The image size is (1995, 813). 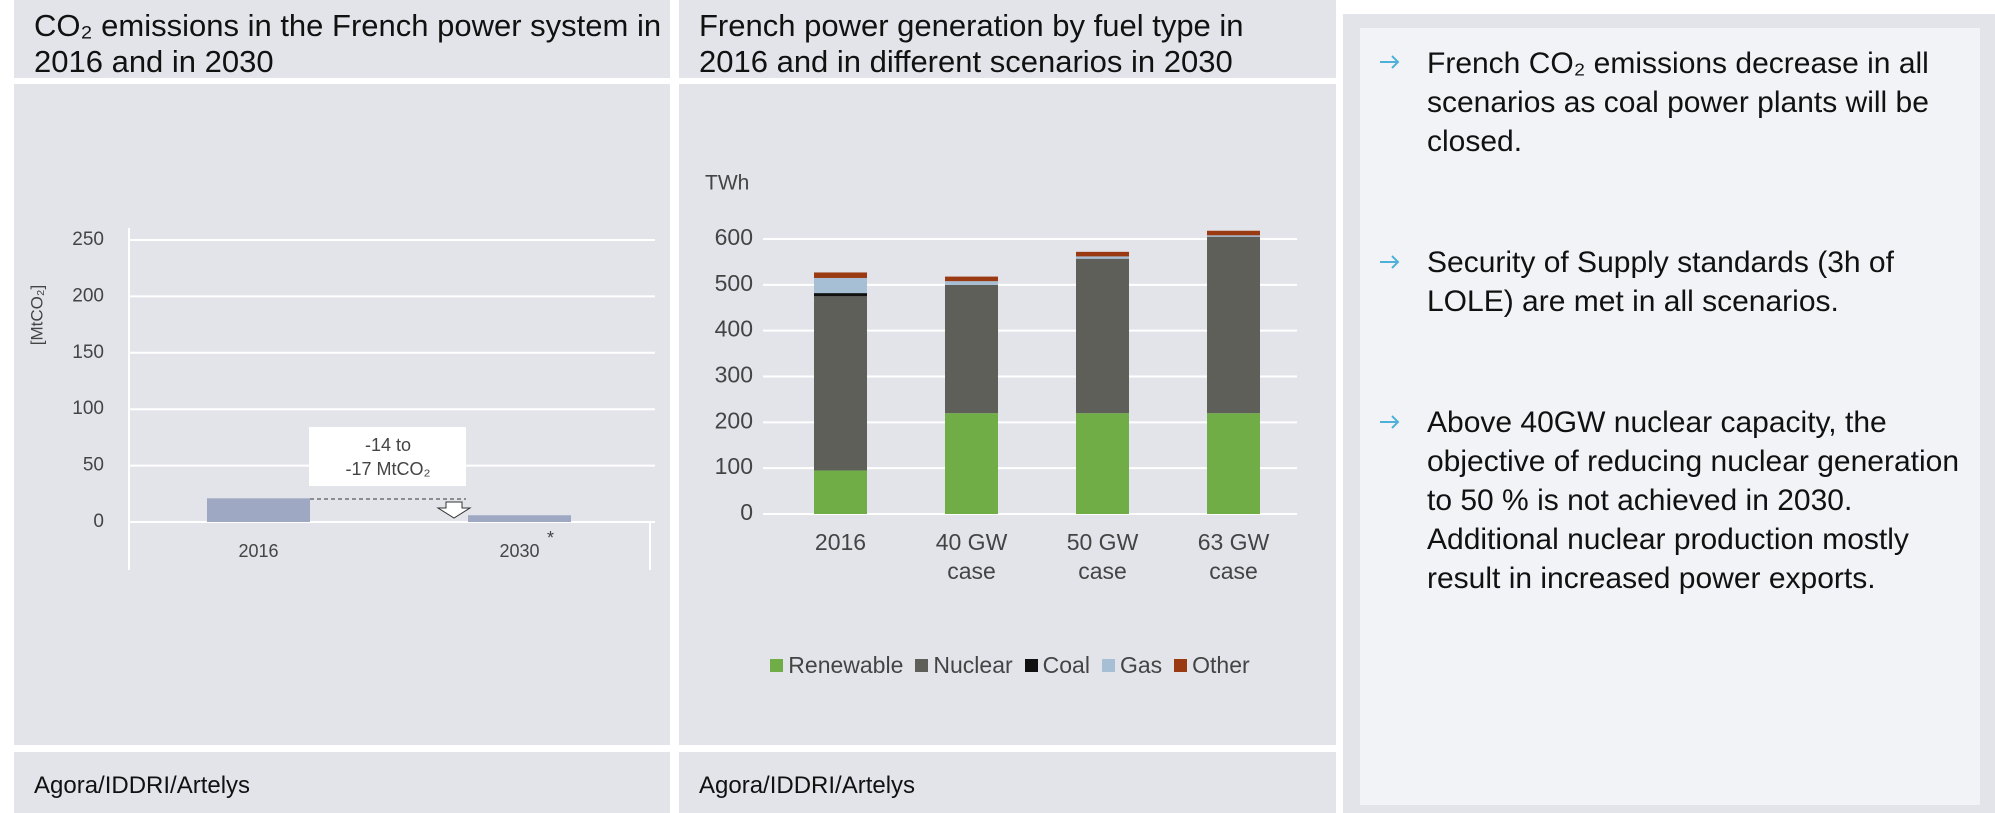 What do you see at coordinates (387, 456) in the screenshot?
I see `annotation-box` at bounding box center [387, 456].